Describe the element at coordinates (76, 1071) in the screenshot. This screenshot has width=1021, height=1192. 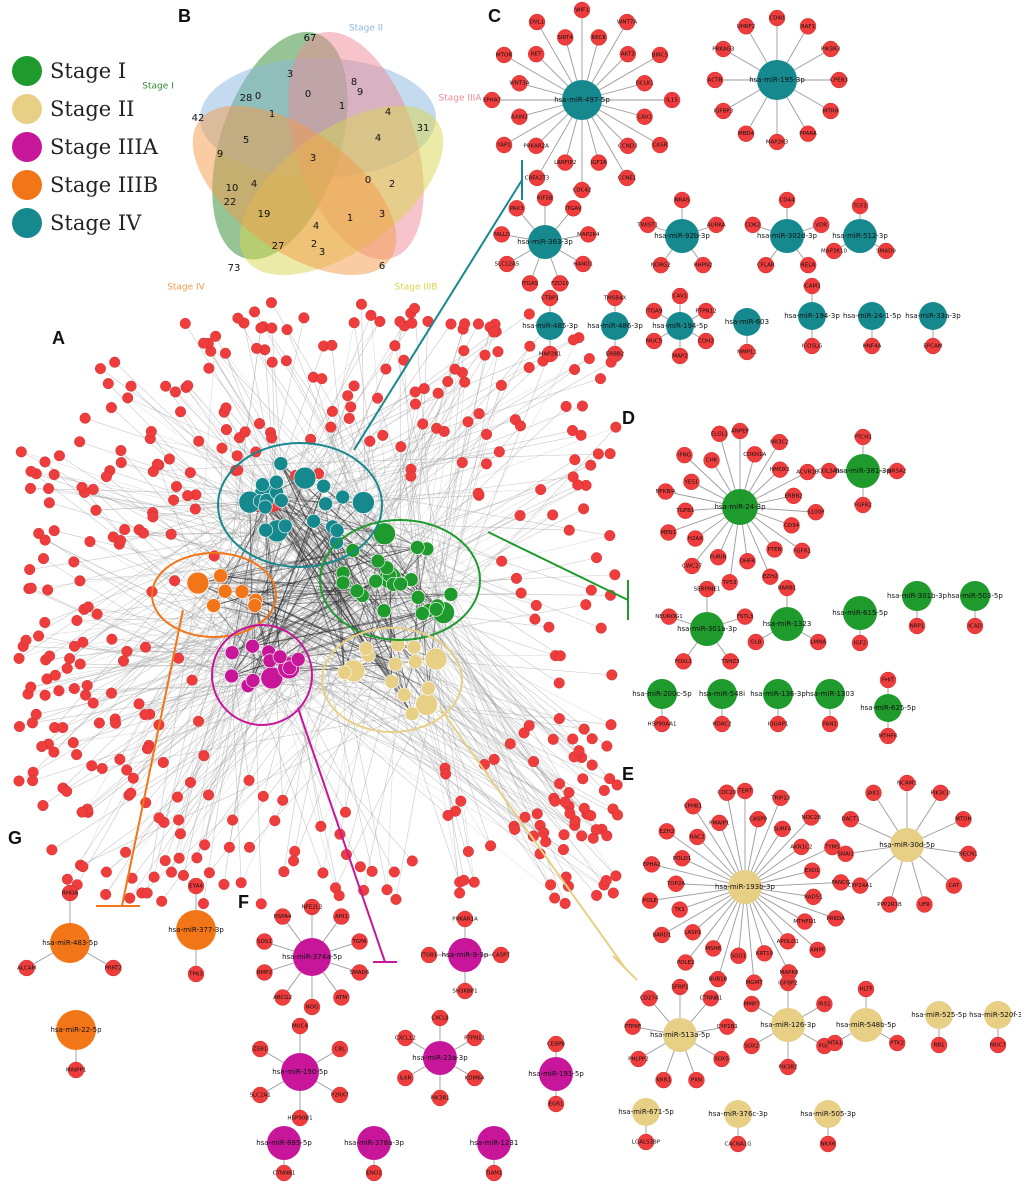
I see `target-label: MINPP1` at that location.